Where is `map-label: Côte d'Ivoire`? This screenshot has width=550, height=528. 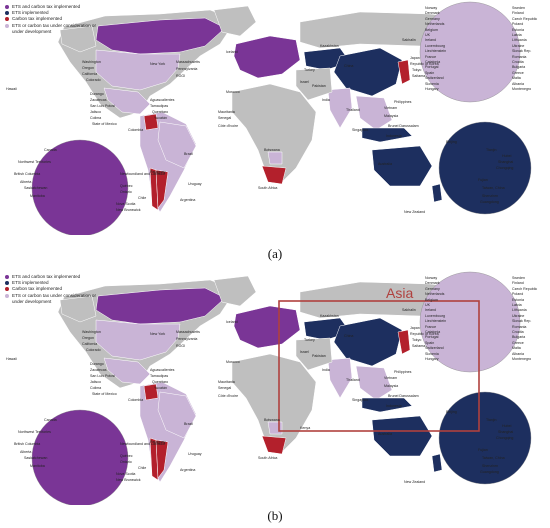 map-label: Côte d'Ivoire is located at coordinates (228, 396).